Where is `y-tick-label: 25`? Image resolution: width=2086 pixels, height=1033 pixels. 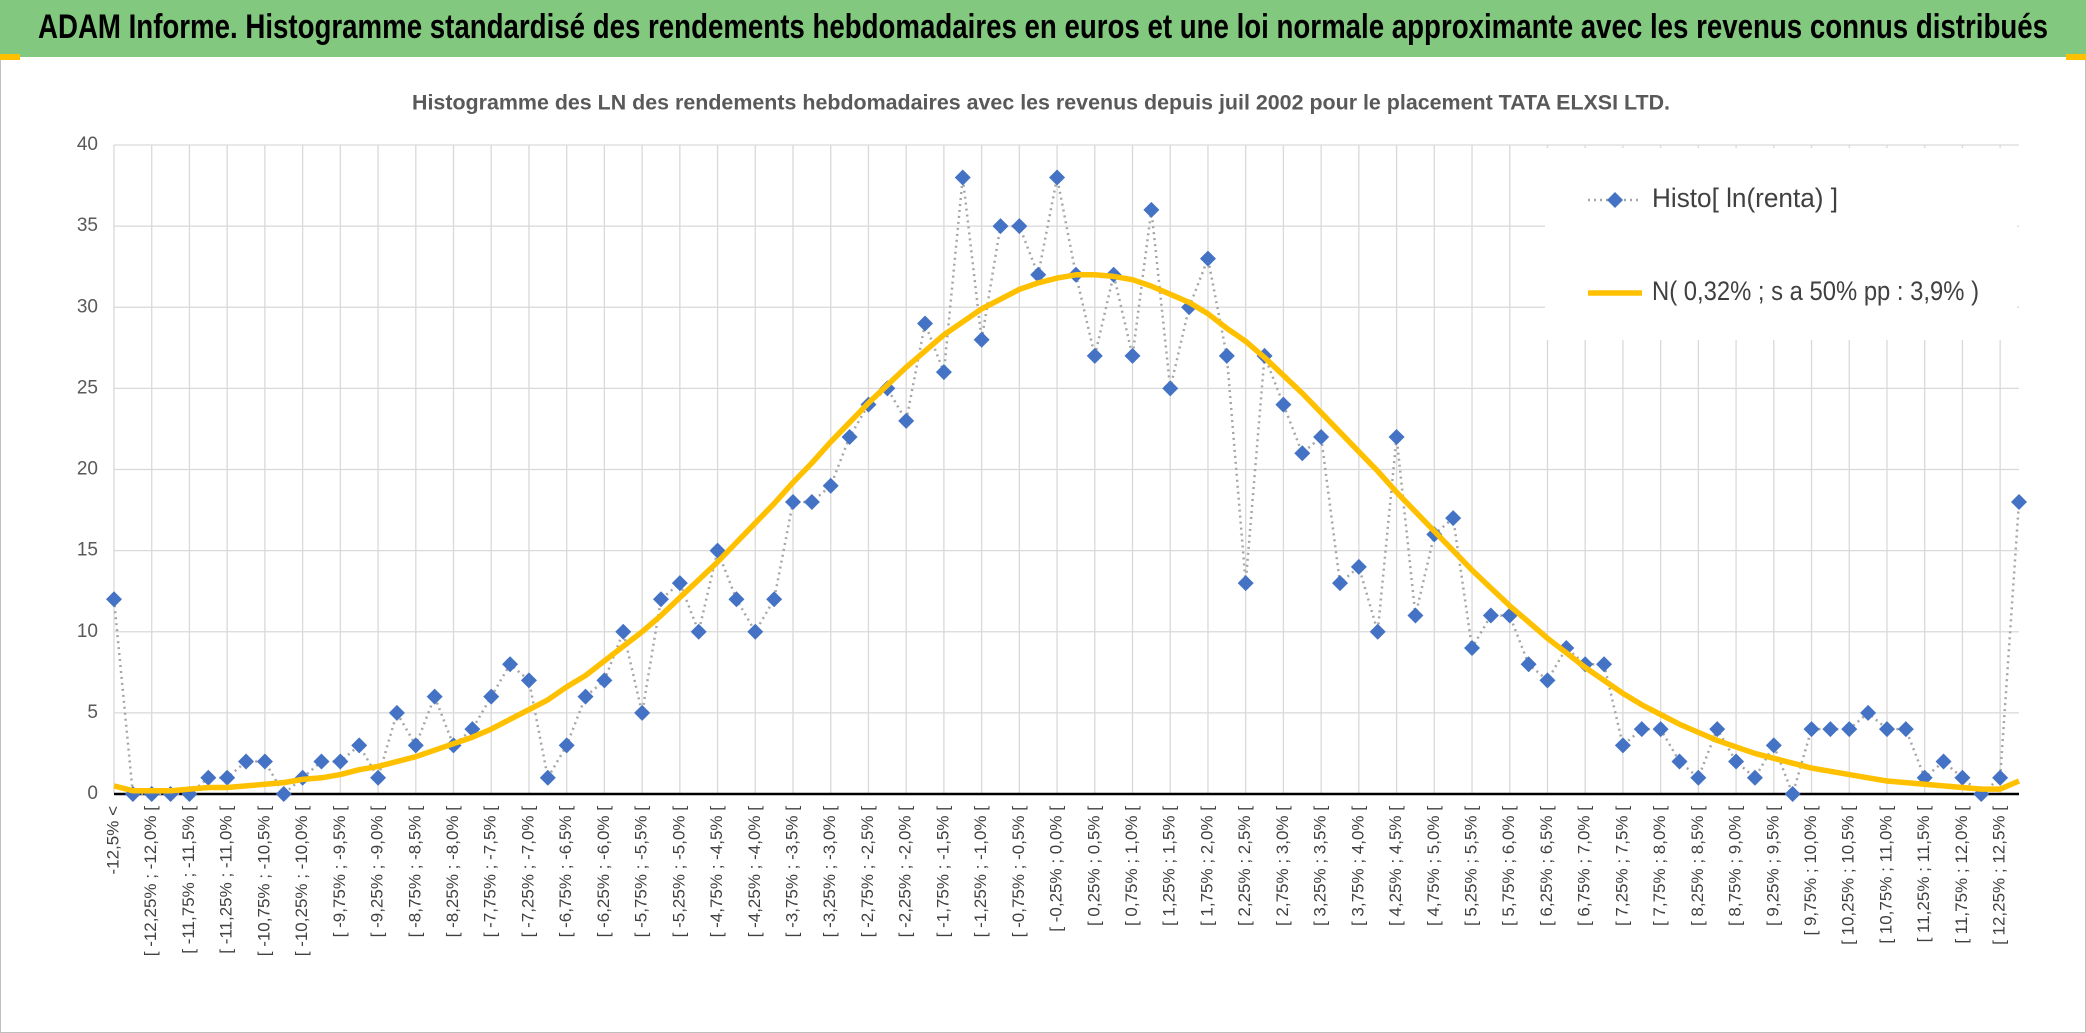 y-tick-label: 25 is located at coordinates (87, 387).